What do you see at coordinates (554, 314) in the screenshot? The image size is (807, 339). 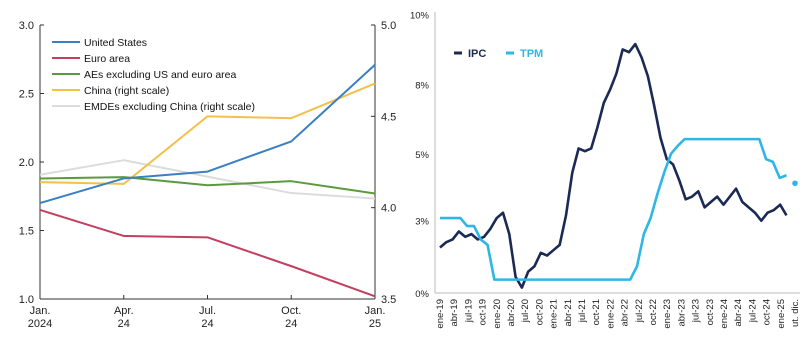 I see `x-tick-label: ene-21` at bounding box center [554, 314].